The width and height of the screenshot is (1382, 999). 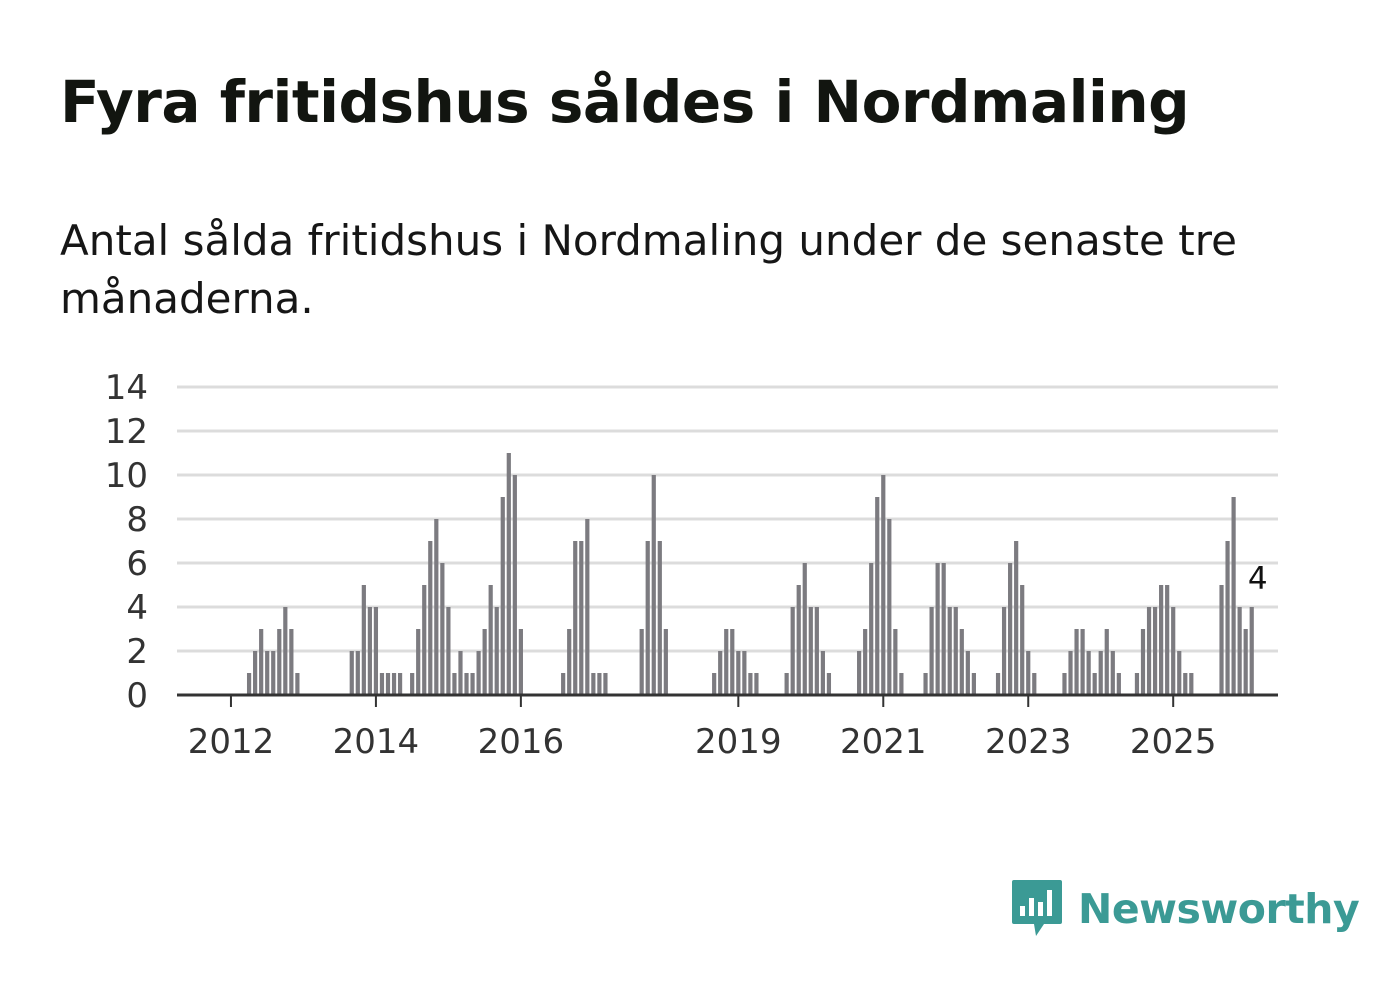 What do you see at coordinates (137, 564) in the screenshot?
I see `y-tick-label: 6` at bounding box center [137, 564].